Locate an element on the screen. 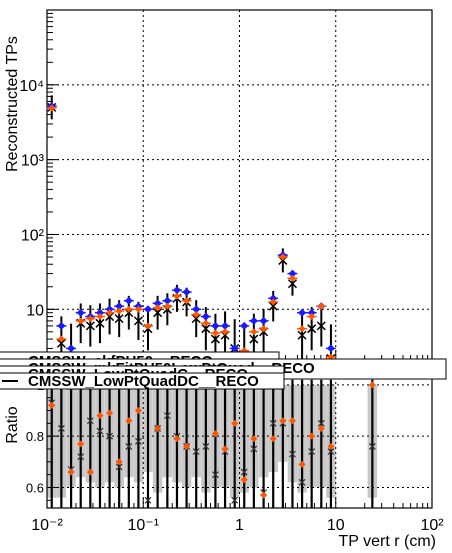 The width and height of the screenshot is (452, 553). y-tick-label: 10 is located at coordinates (35, 310).